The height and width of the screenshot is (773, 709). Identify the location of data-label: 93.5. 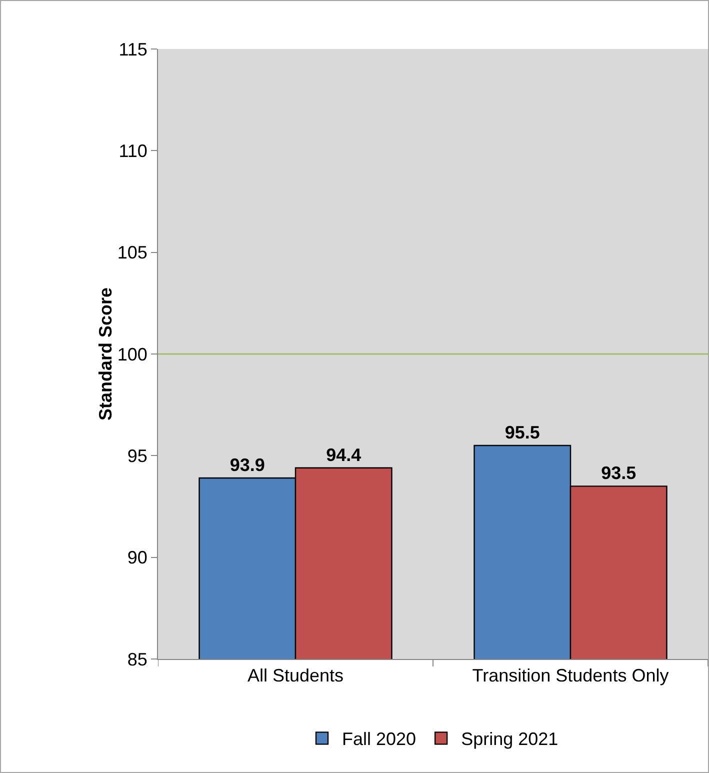
(618, 473).